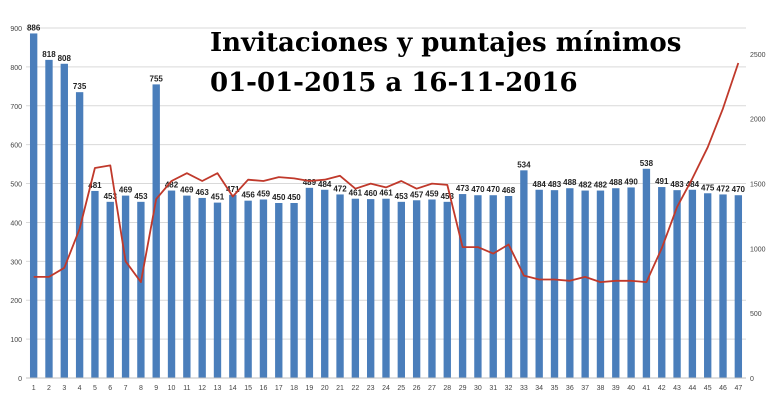 The image size is (768, 405). What do you see at coordinates (264, 388) in the screenshot?
I see `x-tick-label: 16` at bounding box center [264, 388].